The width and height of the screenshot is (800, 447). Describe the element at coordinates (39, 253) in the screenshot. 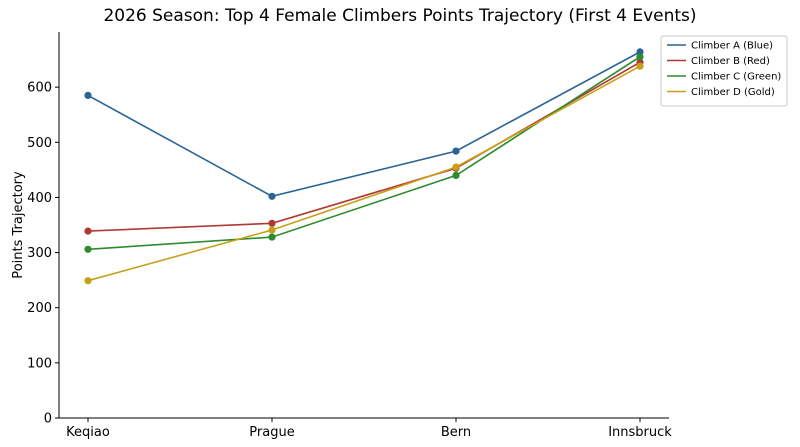

I see `y-tick-label: 300` at that location.